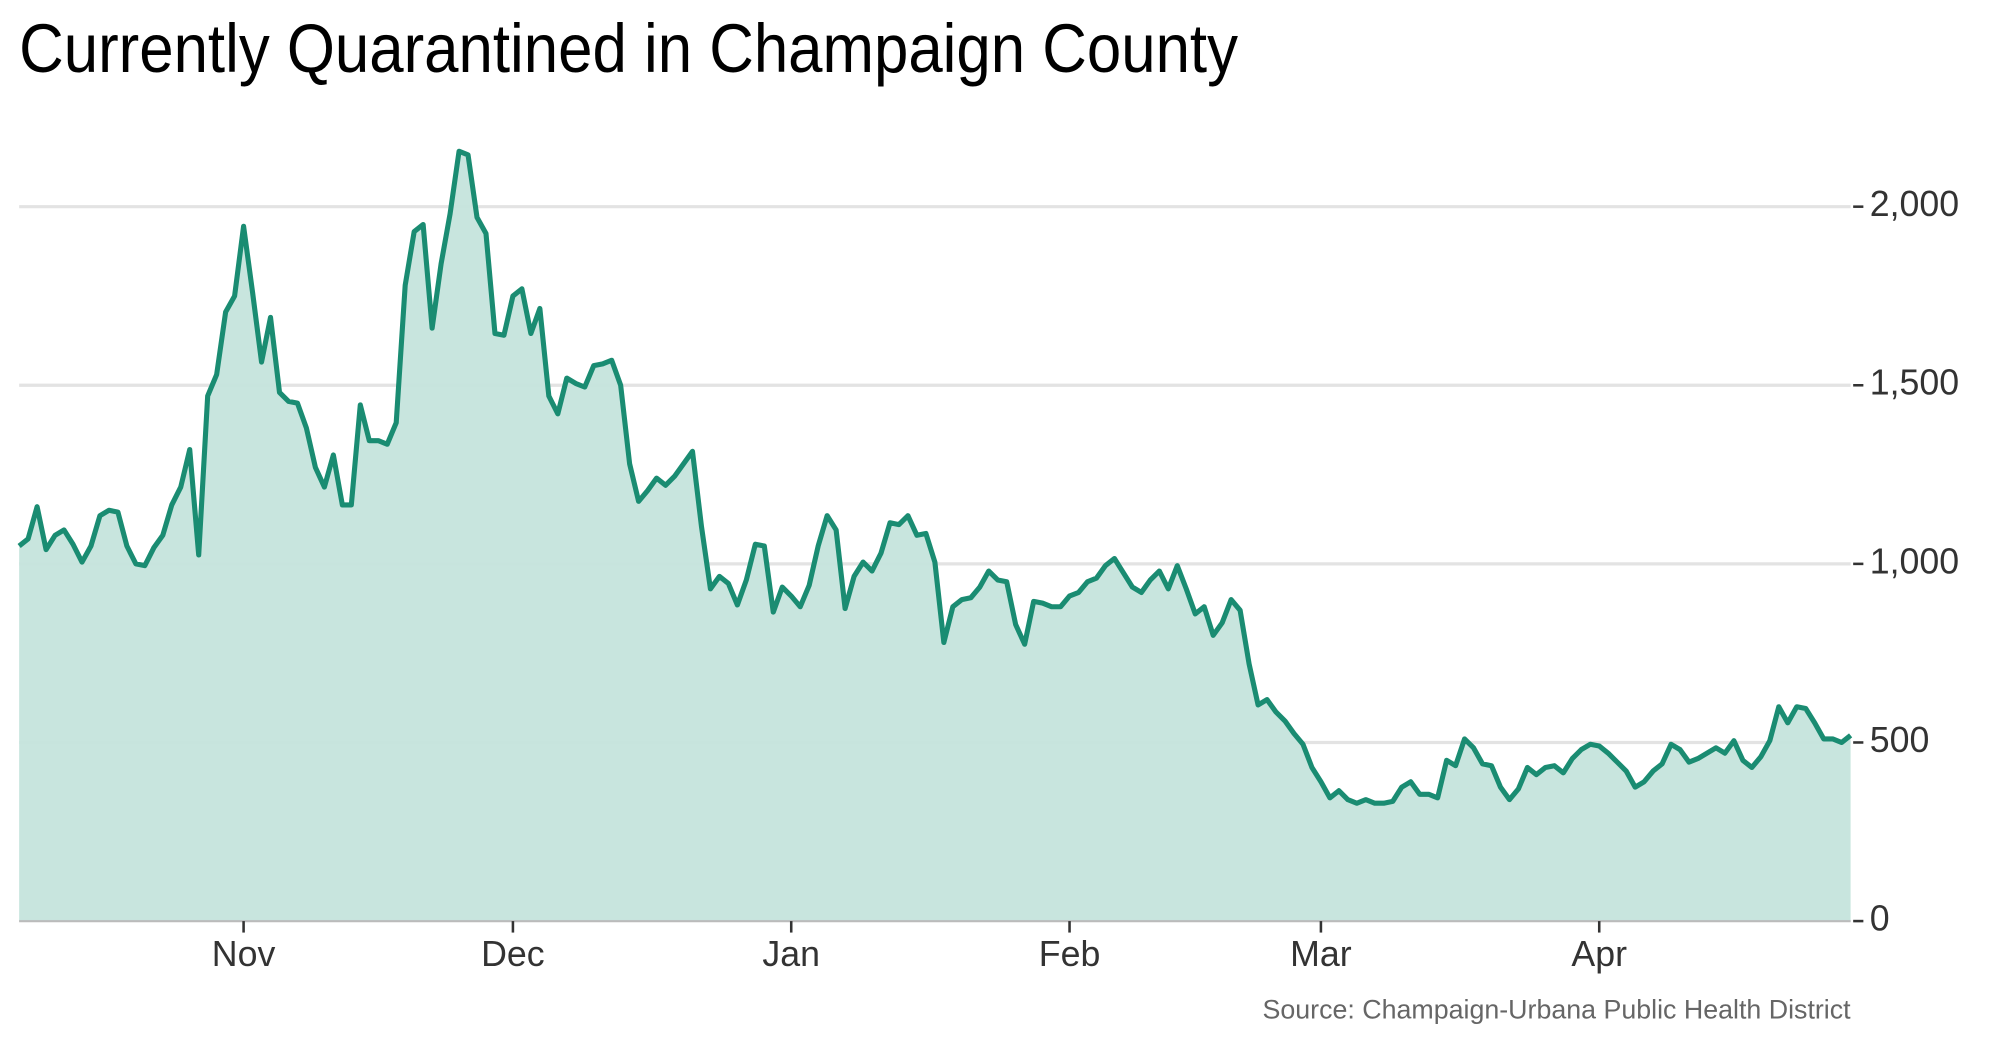  I want to click on x-tick-label: Jan, so click(791, 954).